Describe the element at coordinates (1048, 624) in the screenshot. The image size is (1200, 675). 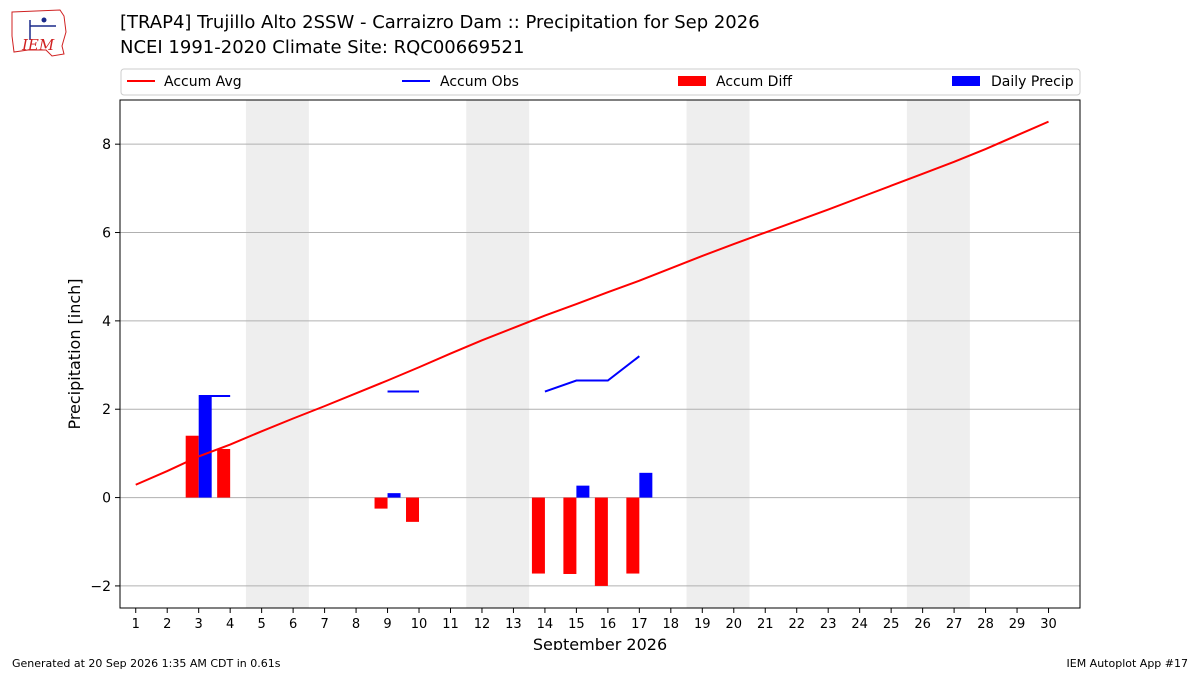
I see `x-tick-label-30: 30` at that location.